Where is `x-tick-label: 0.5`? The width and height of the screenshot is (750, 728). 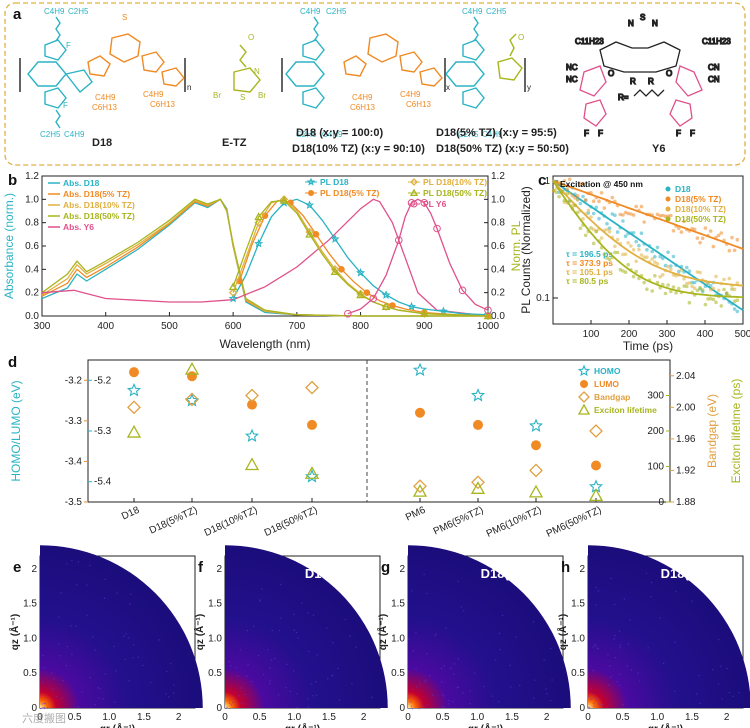
x-tick-label: 0.5 is located at coordinates (443, 717).